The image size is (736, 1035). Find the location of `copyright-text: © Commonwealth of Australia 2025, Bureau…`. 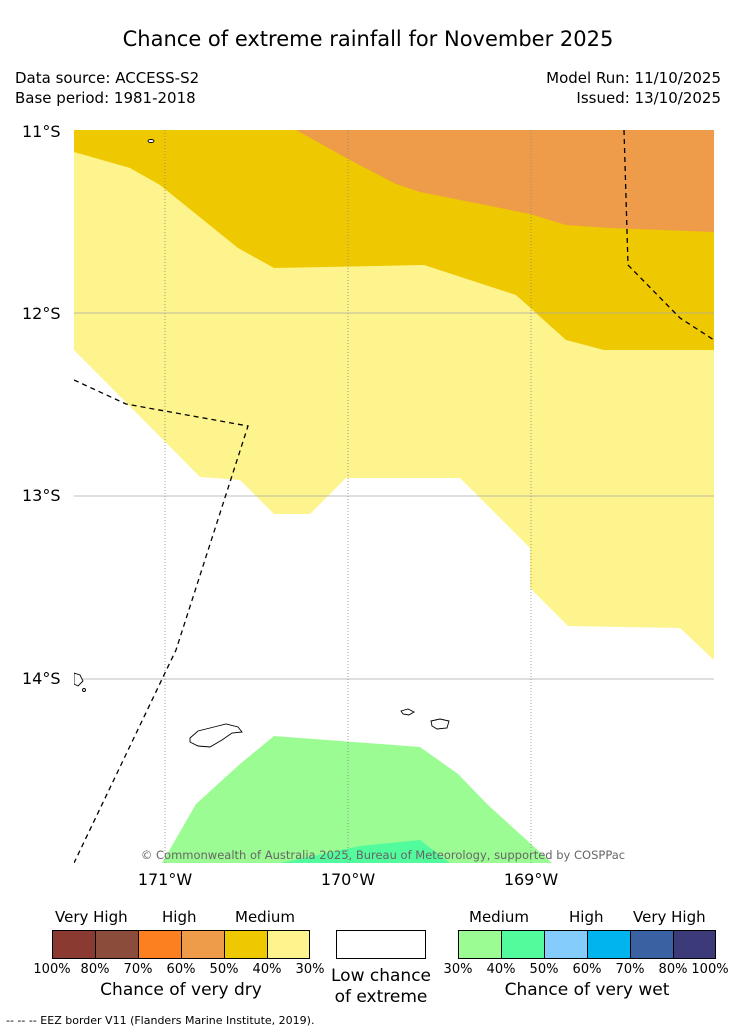

copyright-text: © Commonwealth of Australia 2025, Bureau… is located at coordinates (383, 855).